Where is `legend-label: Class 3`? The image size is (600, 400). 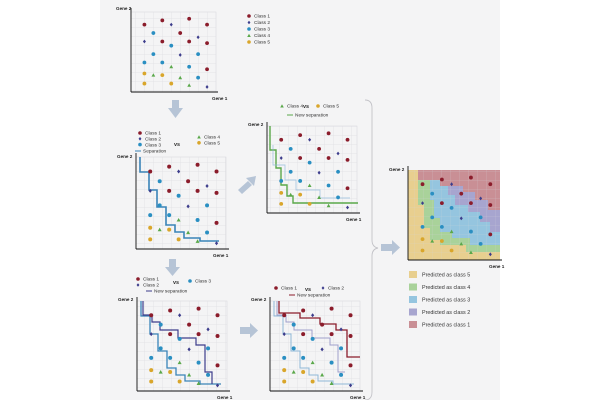 legend-label: Class 3 is located at coordinates (262, 30).